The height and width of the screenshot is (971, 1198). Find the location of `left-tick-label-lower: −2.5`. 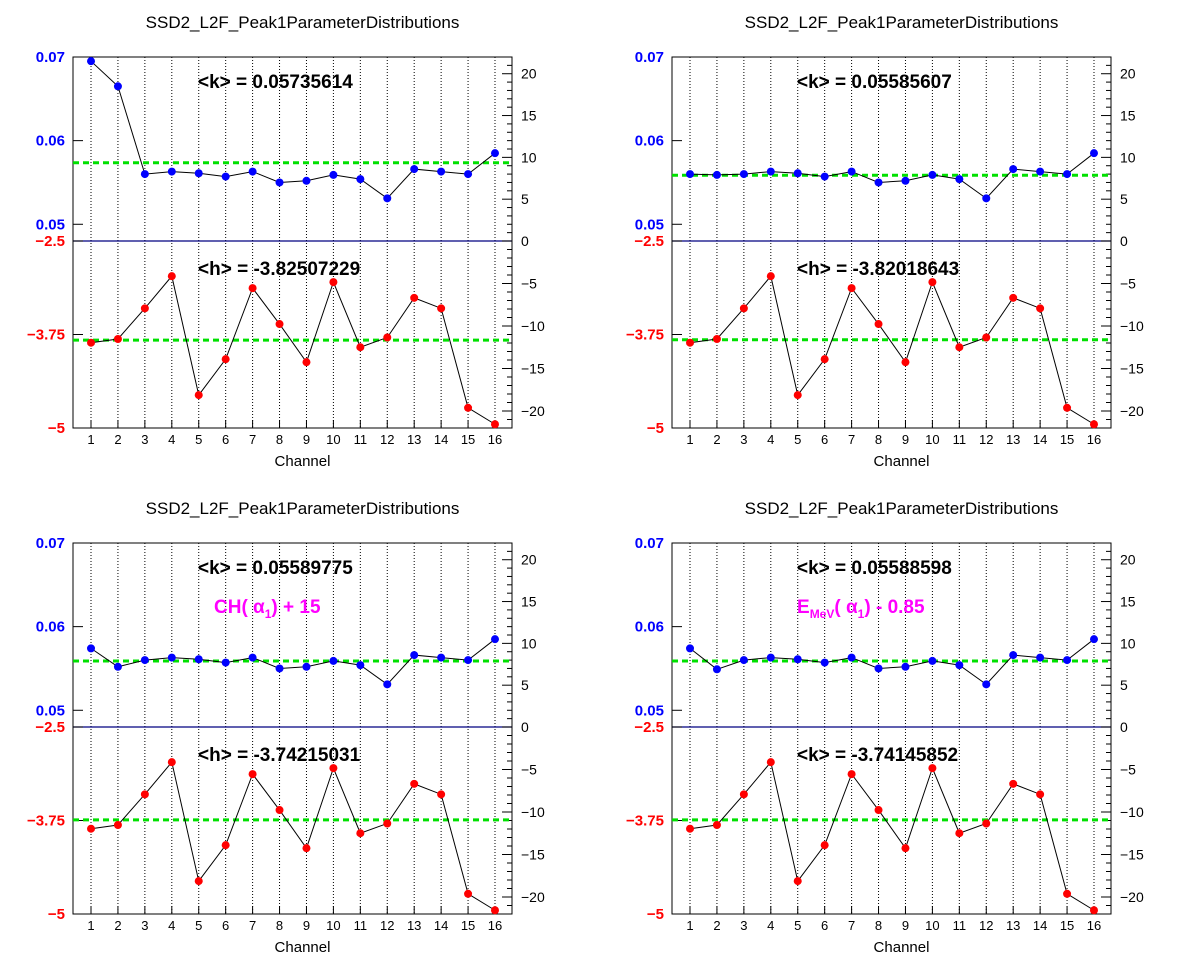

left-tick-label-lower: −2.5 is located at coordinates (50, 241).